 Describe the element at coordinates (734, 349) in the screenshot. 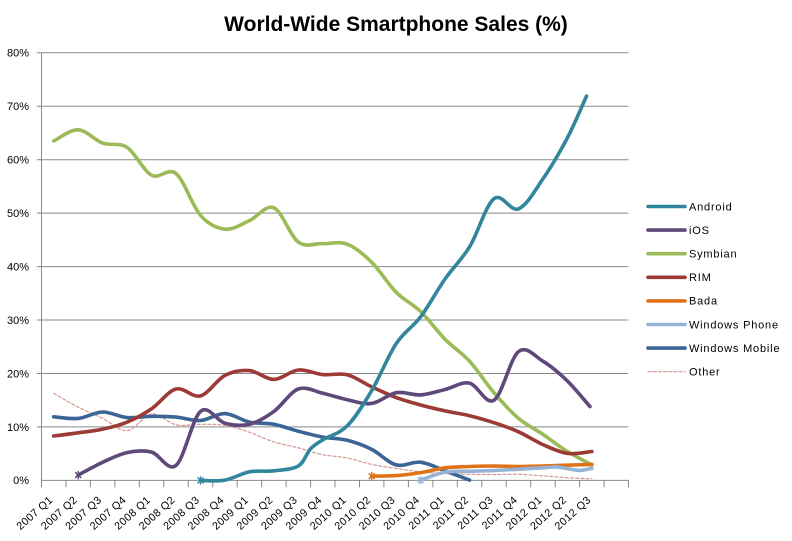

I see `svg-text: Windows Mobile` at that location.